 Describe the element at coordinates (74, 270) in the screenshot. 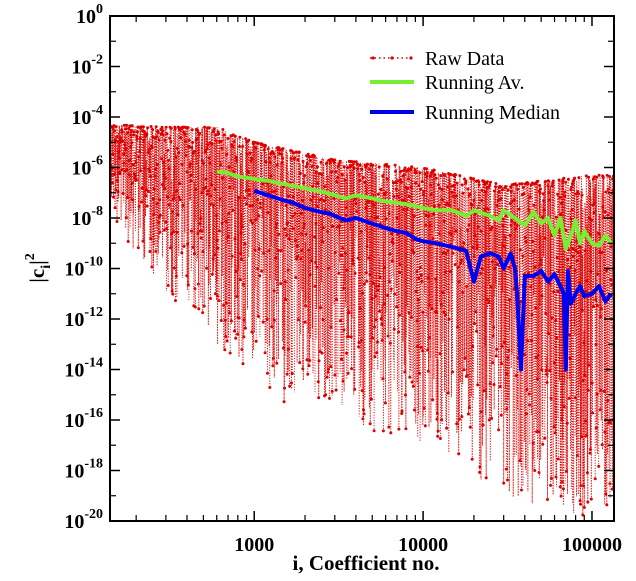

I see `y-tick-label-base: 10` at that location.